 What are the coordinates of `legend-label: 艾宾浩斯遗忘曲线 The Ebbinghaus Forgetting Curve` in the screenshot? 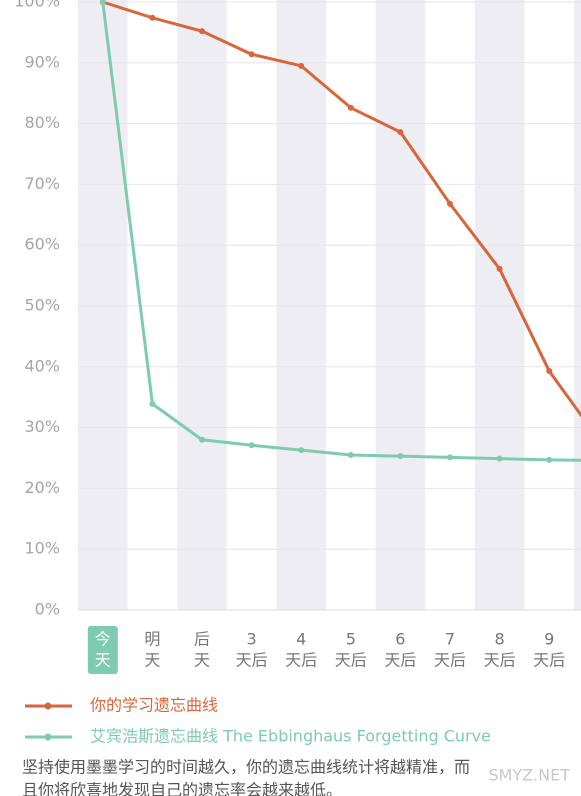 It's located at (290, 736).